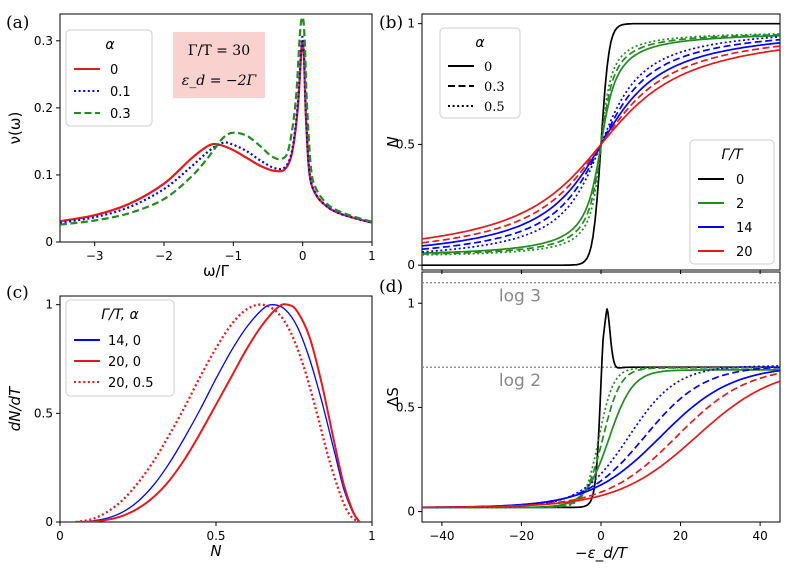 The height and width of the screenshot is (580, 789). Describe the element at coordinates (303, 256) in the screenshot. I see `panel-a-xtick-label: 0` at that location.